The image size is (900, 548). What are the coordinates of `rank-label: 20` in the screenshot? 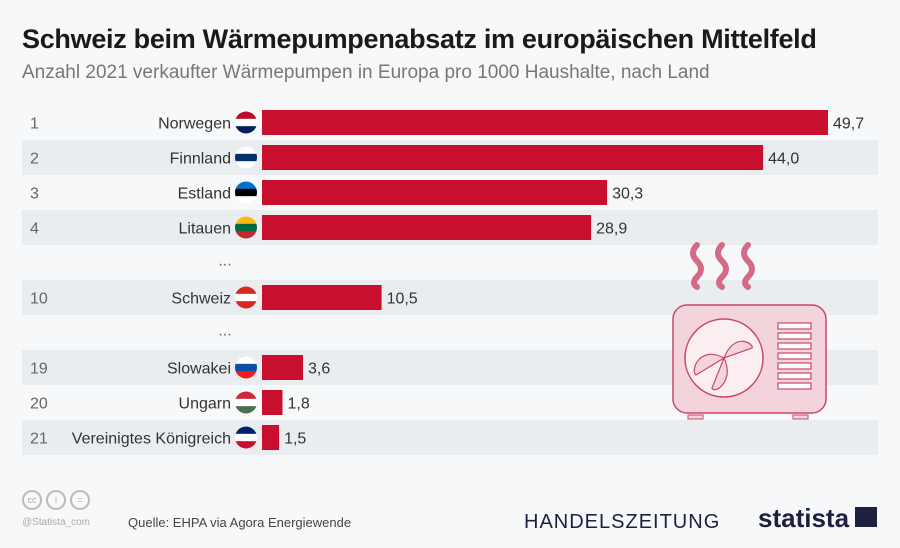 It's located at (39, 404).